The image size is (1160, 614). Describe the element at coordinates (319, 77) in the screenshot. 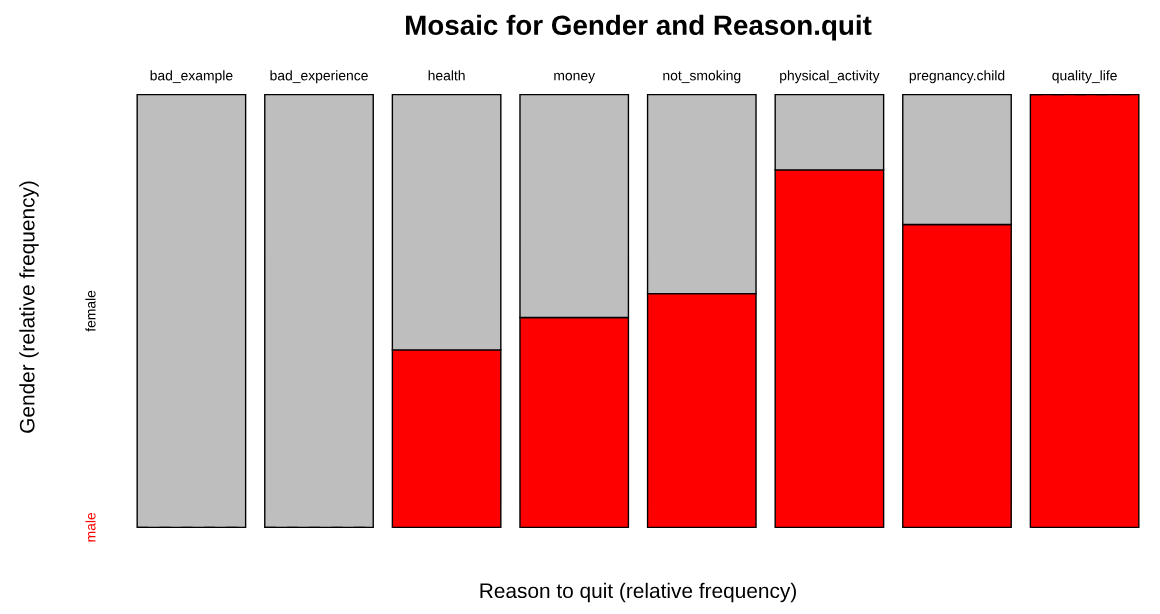

I see `x-tick-label: bad_experience` at that location.